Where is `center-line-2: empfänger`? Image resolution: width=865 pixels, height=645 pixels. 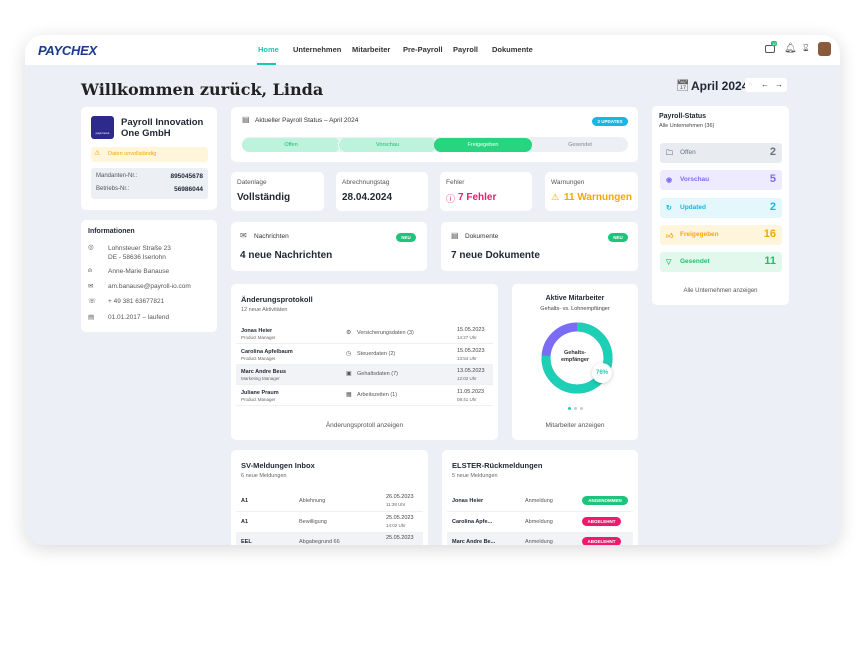
center-line-2: empfänger is located at coordinates (575, 360).